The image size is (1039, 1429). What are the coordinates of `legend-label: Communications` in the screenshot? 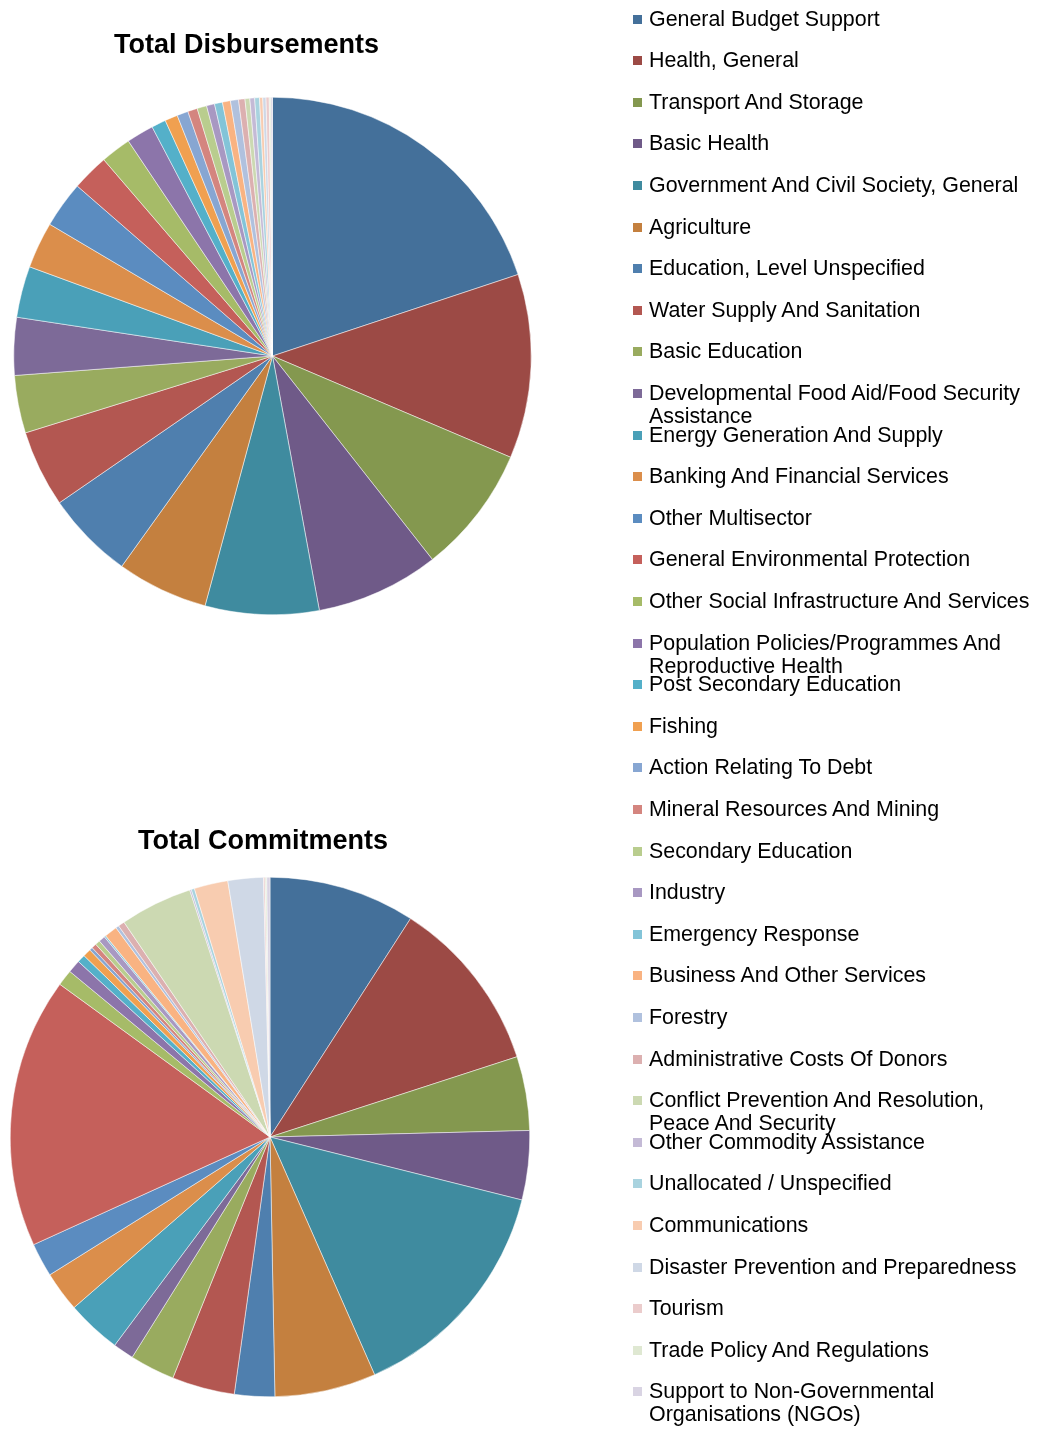 It's located at (729, 1224).